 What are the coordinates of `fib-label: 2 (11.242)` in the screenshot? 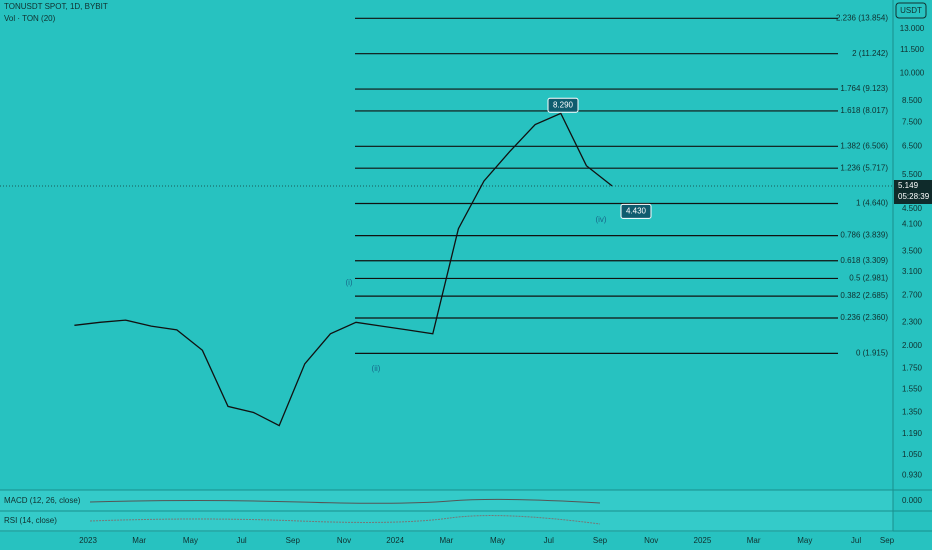 It's located at (870, 53).